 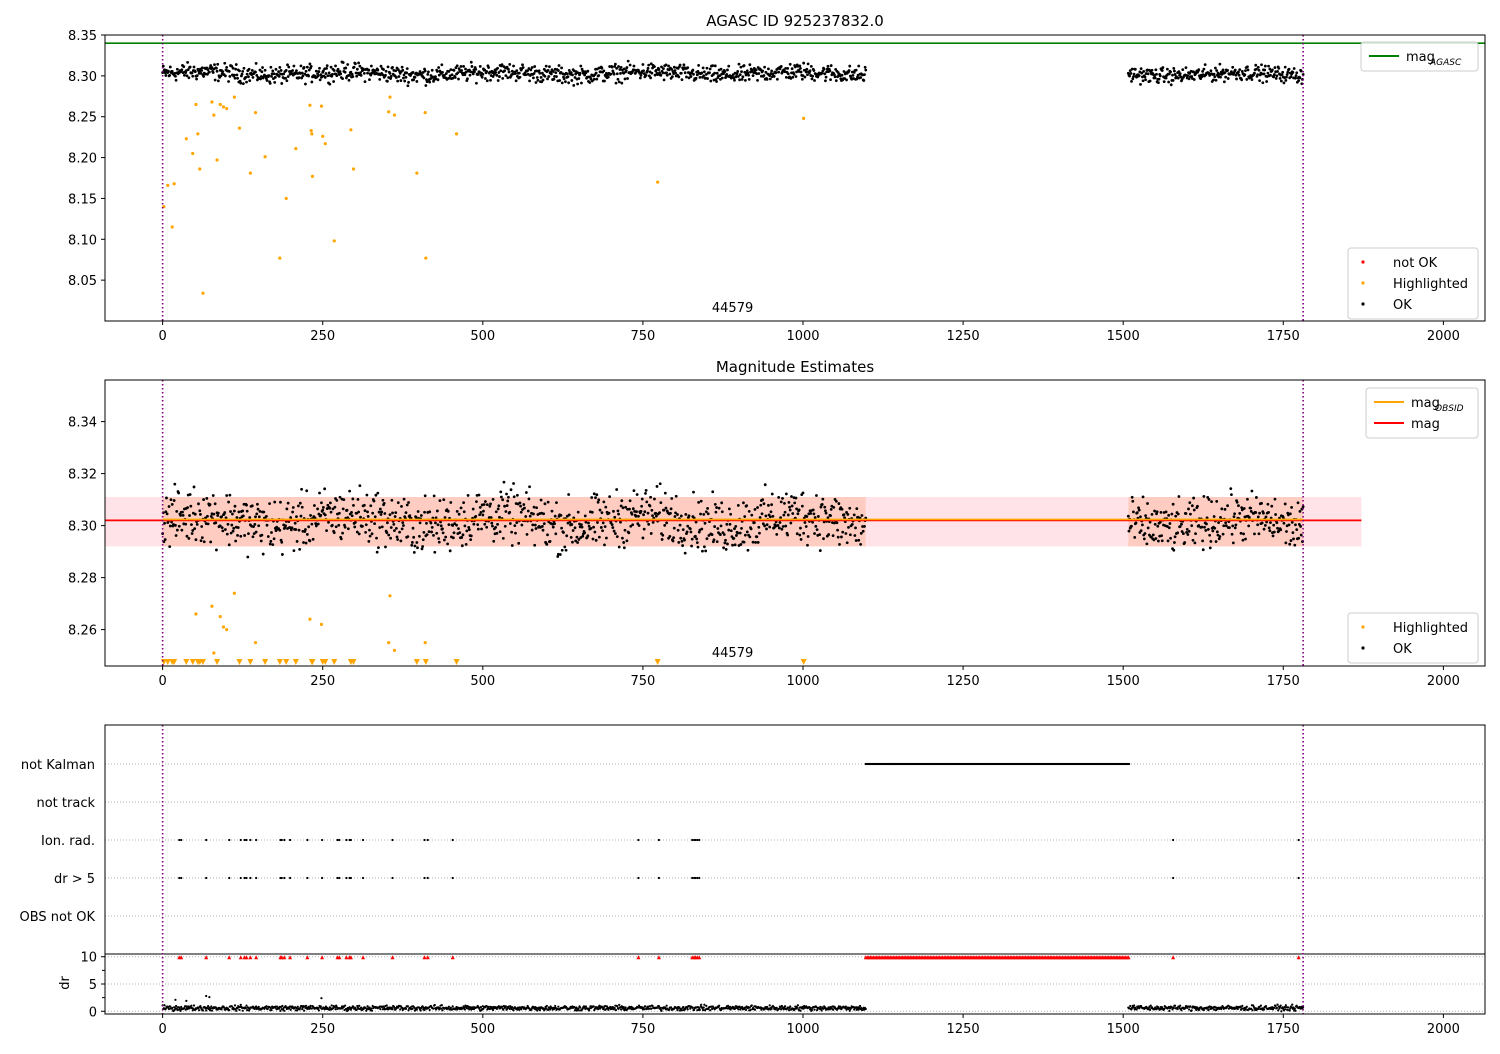 What do you see at coordinates (1402, 649) in the screenshot?
I see `legend-label: OK` at bounding box center [1402, 649].